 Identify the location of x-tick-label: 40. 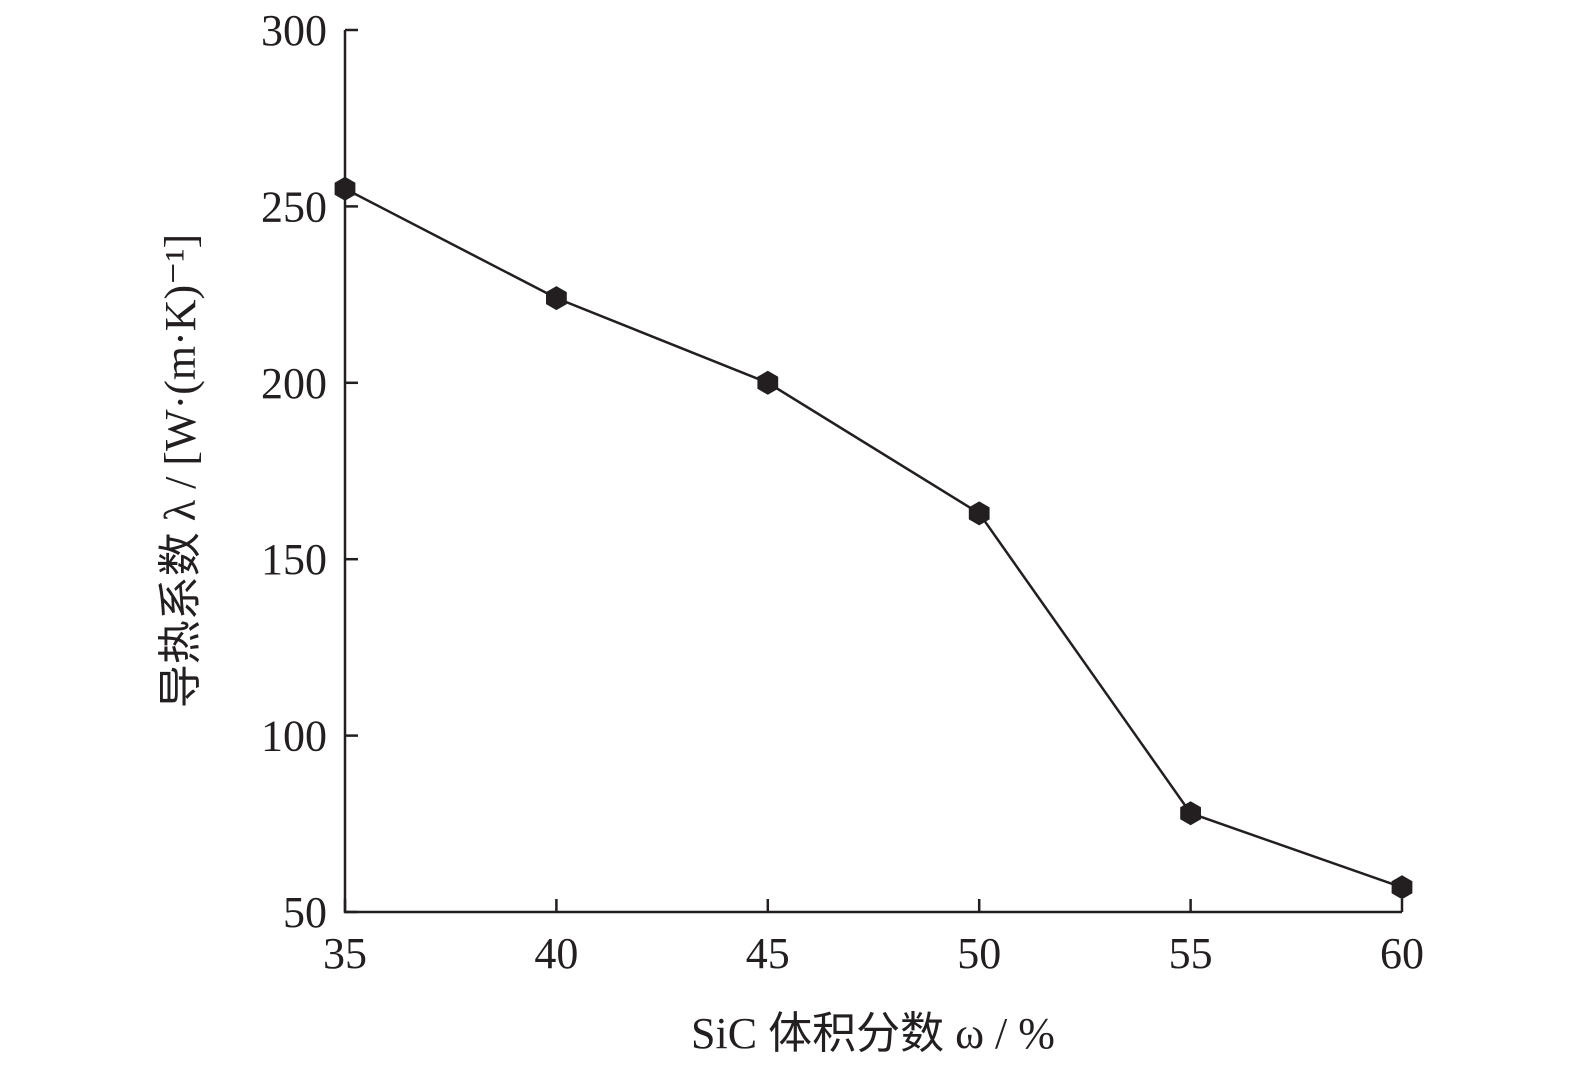
(556, 953).